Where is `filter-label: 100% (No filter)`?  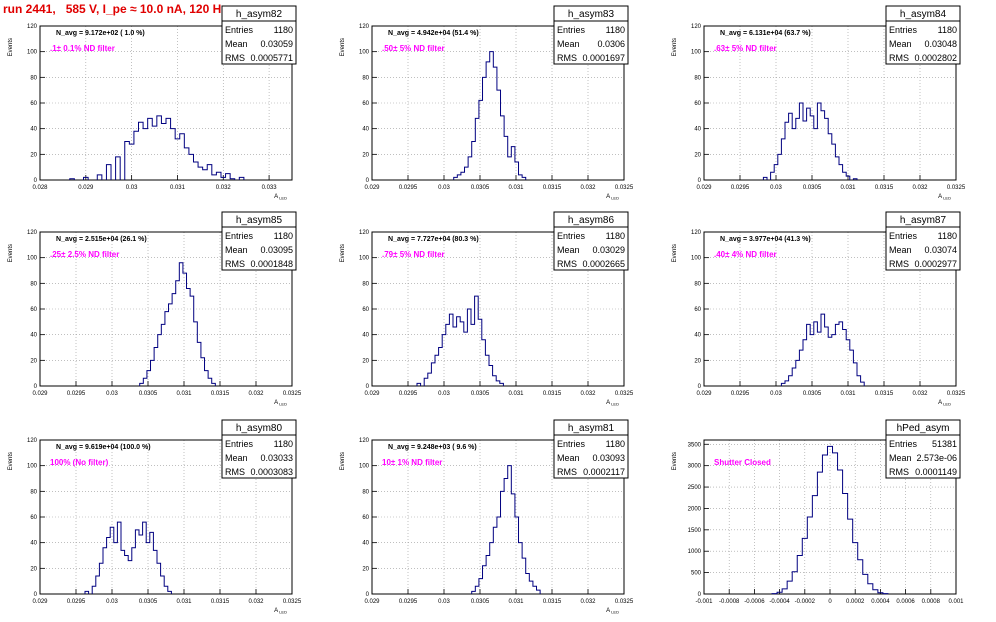 filter-label: 100% (No filter) is located at coordinates (79, 462).